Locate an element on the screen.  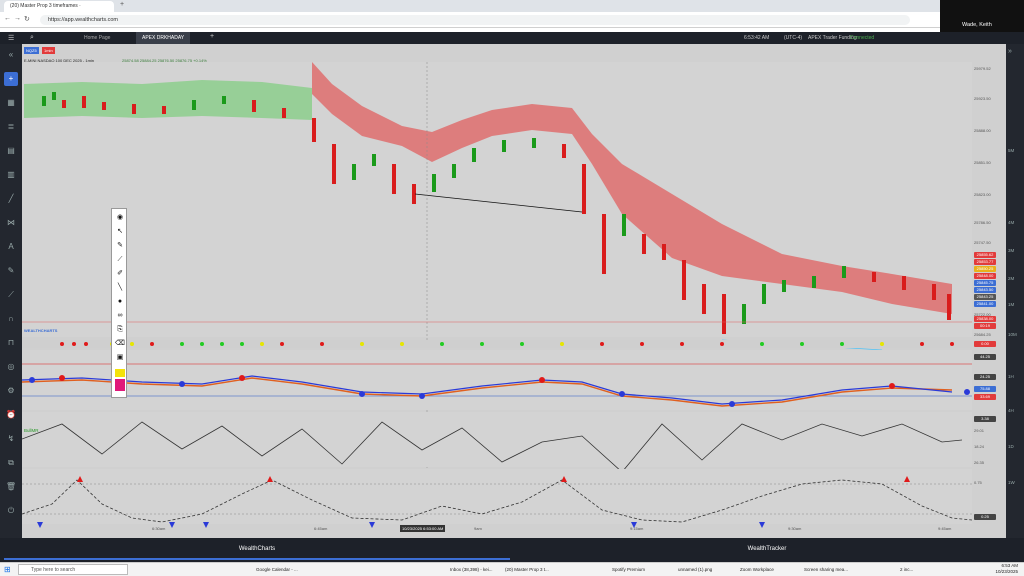
stoch-panel-bg is located at coordinates (497, 496).